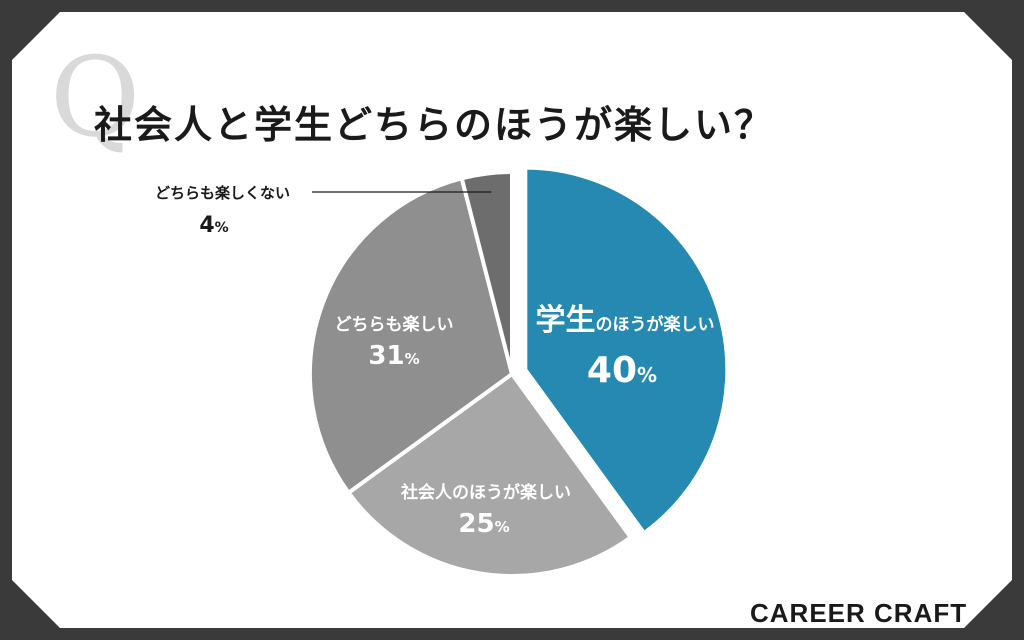  I want to click on slice-value-1: 25%, so click(483, 524).